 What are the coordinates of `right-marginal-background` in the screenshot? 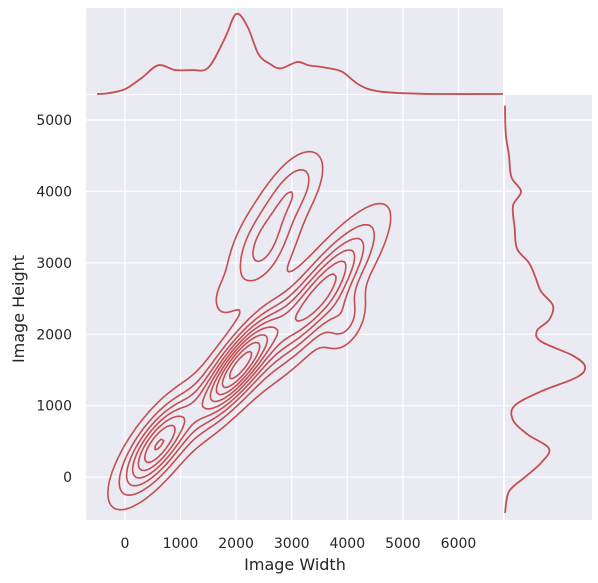 It's located at (548, 307).